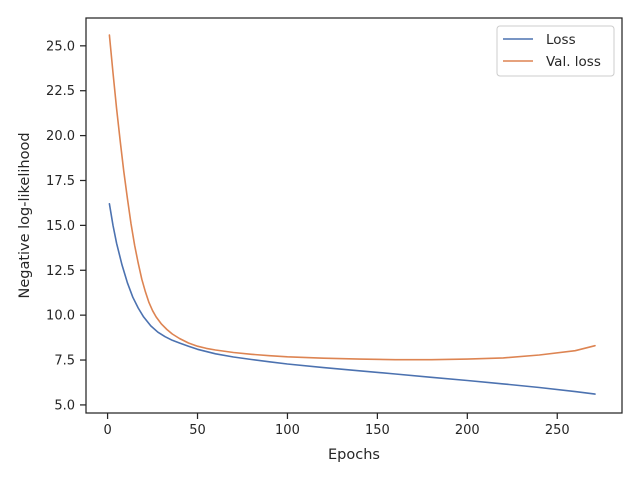 Image resolution: width=640 pixels, height=480 pixels. What do you see at coordinates (60, 181) in the screenshot?
I see `y-tick-label: 17.5` at bounding box center [60, 181].